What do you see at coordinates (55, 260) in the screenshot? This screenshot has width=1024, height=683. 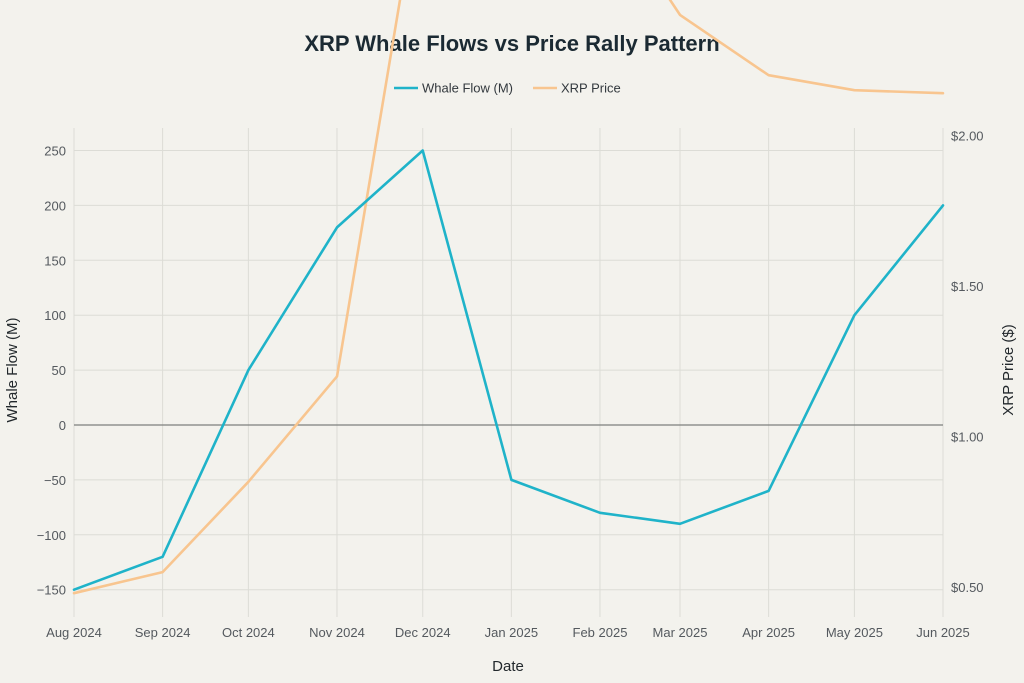 I see `y-left-tick-label: 150` at bounding box center [55, 260].